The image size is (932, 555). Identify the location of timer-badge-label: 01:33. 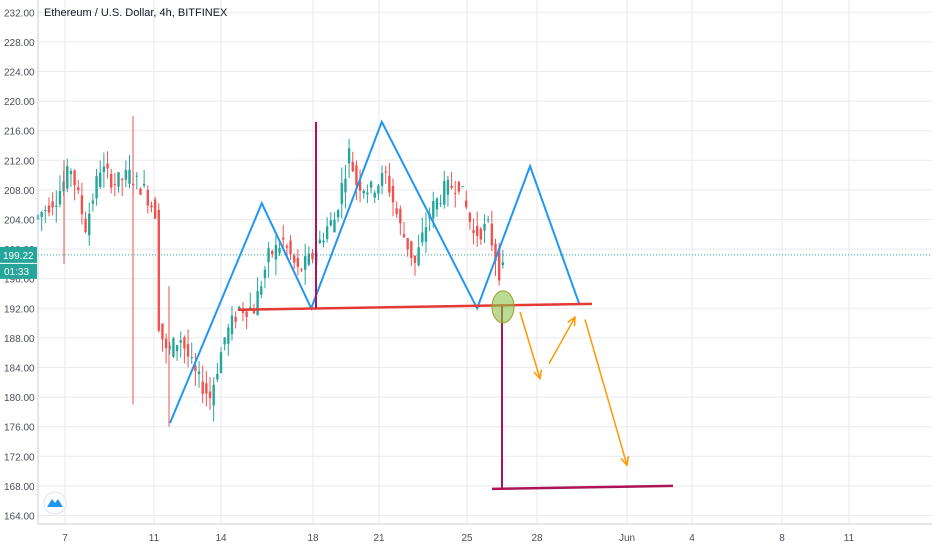
(16, 272).